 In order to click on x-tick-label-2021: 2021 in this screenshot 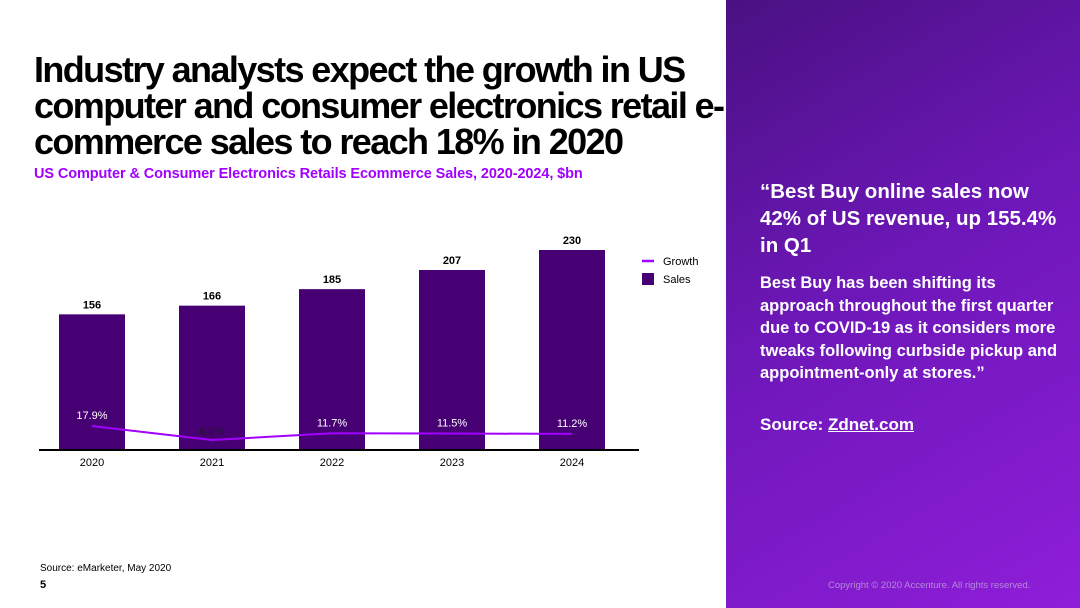, I will do `click(212, 463)`.